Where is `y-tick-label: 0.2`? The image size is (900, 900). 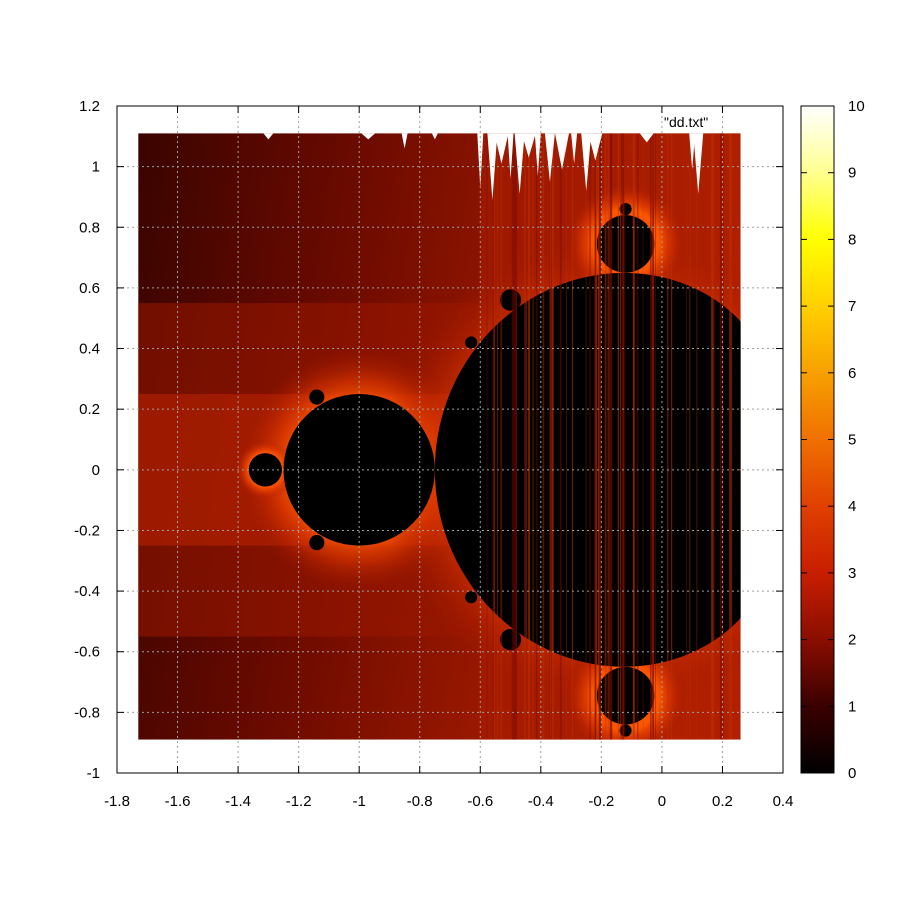
y-tick-label: 0.2 is located at coordinates (89, 409).